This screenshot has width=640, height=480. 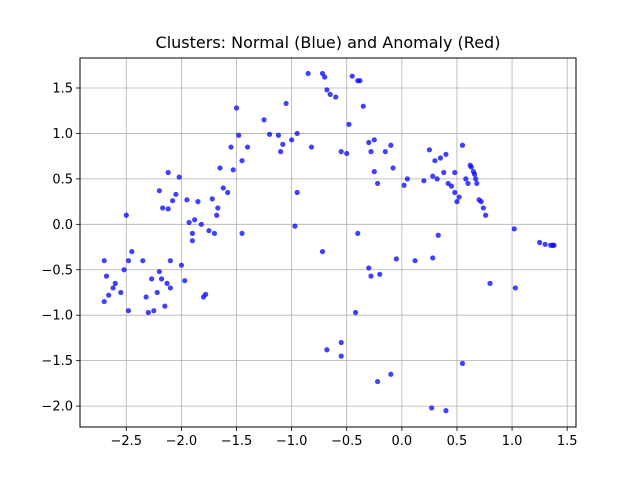 What do you see at coordinates (60, 248) in the screenshot?
I see `y-axis-ticks: −2.0 −1.5 −1.0 −0.5 0.0 0.5 1.0 1.5` at bounding box center [60, 248].